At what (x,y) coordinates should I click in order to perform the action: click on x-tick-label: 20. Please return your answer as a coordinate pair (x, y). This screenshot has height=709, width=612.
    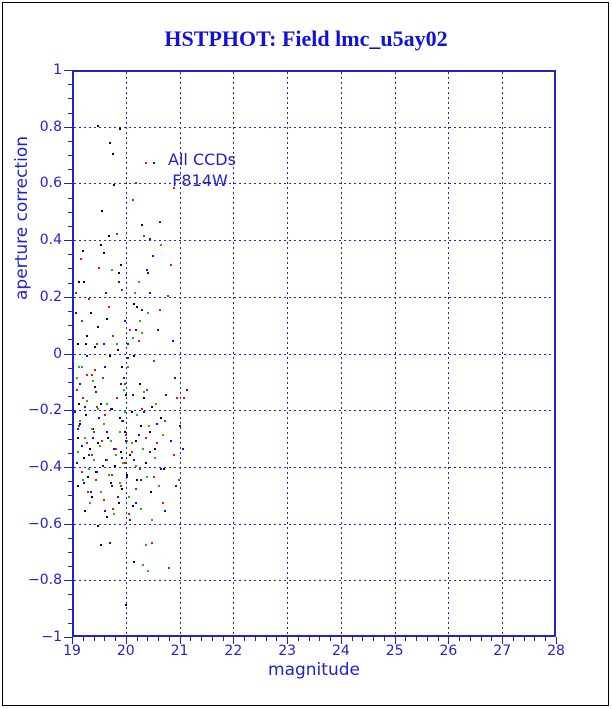
    Looking at the image, I should click on (125, 651).